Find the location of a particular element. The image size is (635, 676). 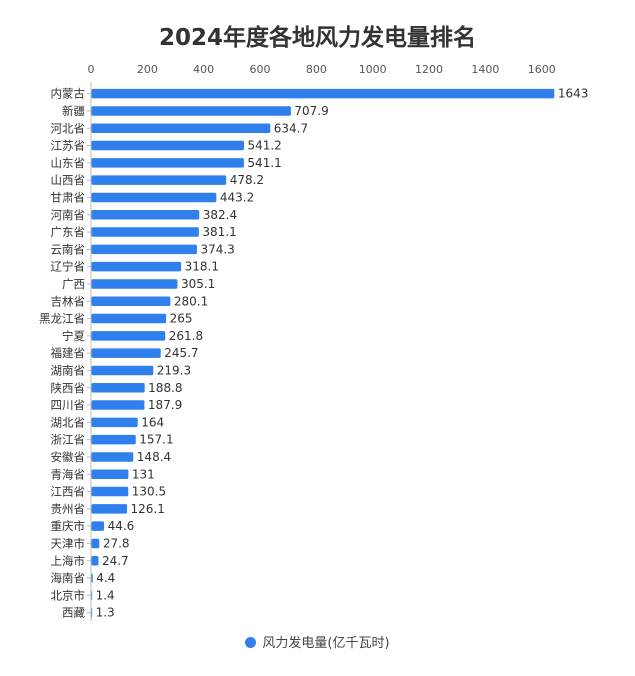

value-label: 478.2 is located at coordinates (247, 180).